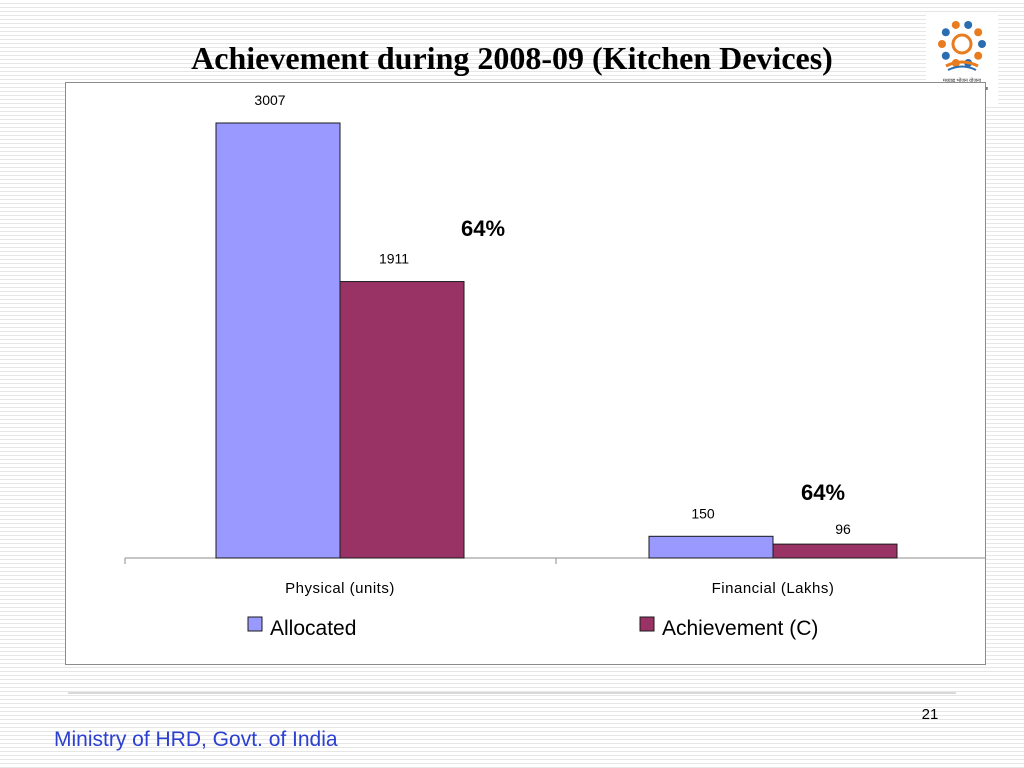  I want to click on category-label: Financial (Lakhs), so click(773, 588).